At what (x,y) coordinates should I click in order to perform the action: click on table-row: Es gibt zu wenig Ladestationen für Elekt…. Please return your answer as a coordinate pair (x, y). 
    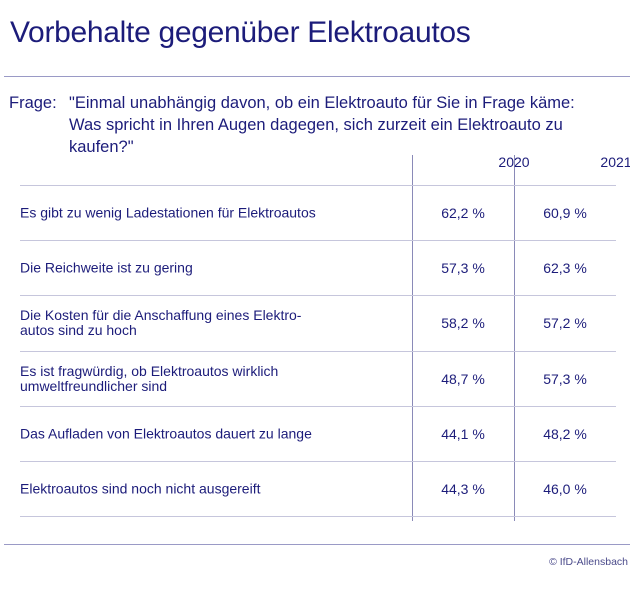
    Looking at the image, I should click on (325, 212).